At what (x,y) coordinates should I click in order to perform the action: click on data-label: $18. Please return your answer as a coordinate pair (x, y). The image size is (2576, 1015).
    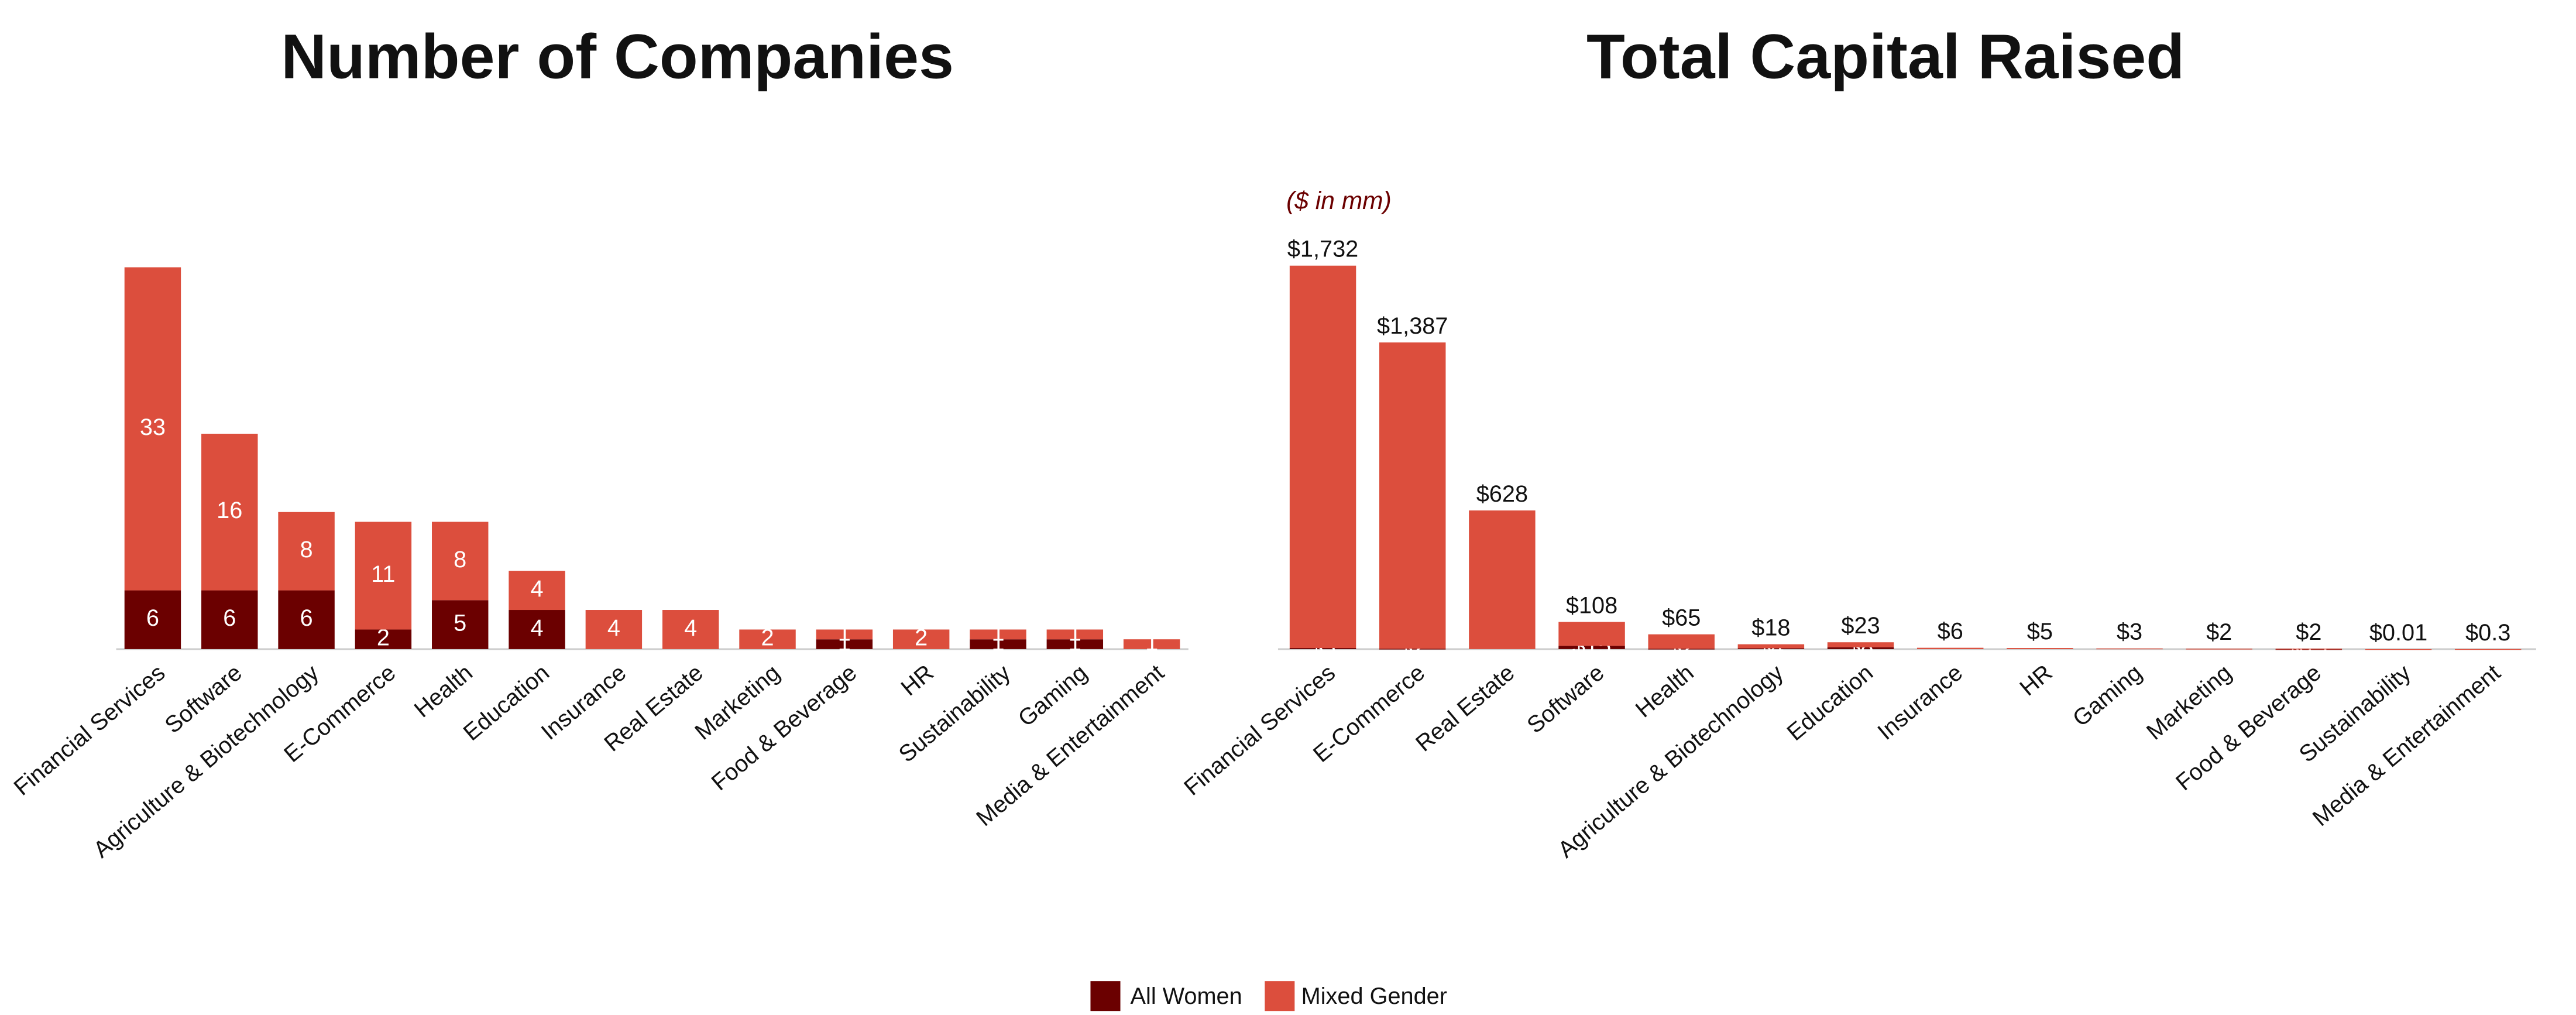
    Looking at the image, I should click on (1770, 628).